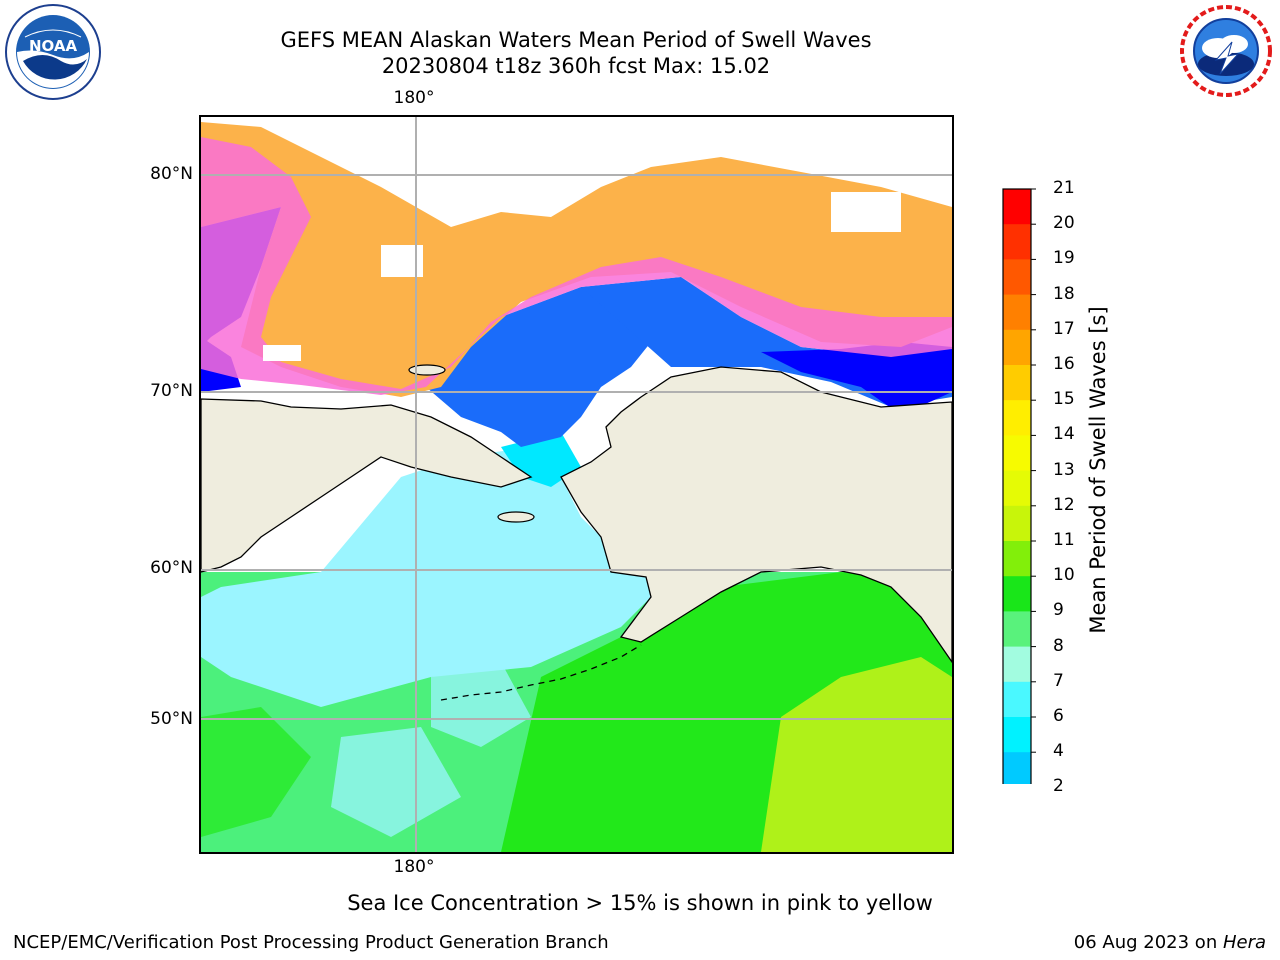 This screenshot has height=960, width=1280. Describe the element at coordinates (1064, 575) in the screenshot. I see `colorbar-tick-label: 10` at that location.